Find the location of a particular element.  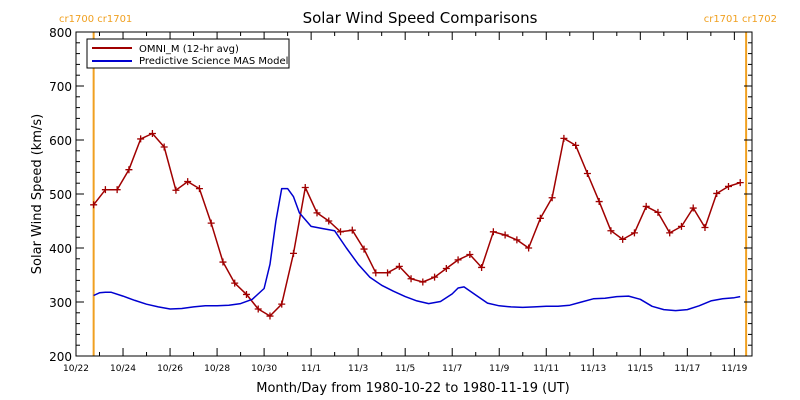

y-tick-label: 500 is located at coordinates (60, 195).